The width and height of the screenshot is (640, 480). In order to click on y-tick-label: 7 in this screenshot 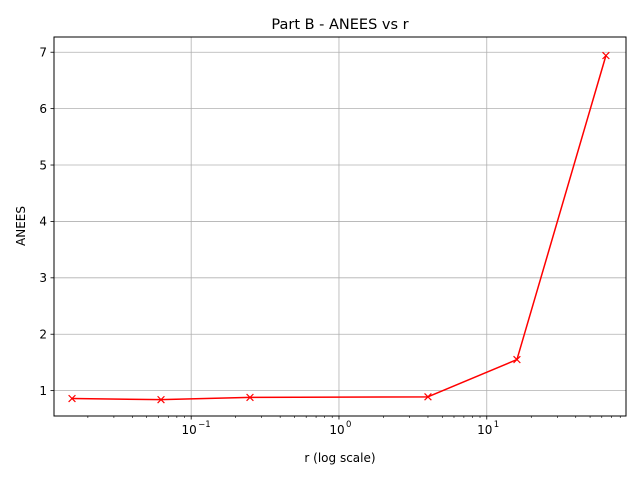, I will do `click(43, 53)`.